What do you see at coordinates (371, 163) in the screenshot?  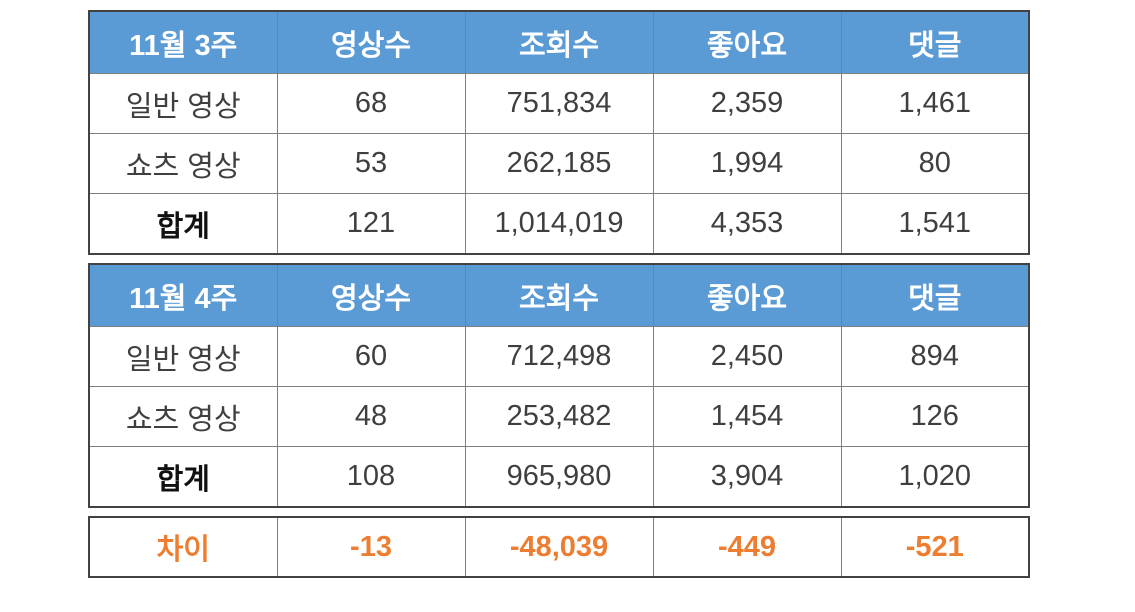 I see `data-cell: 53` at bounding box center [371, 163].